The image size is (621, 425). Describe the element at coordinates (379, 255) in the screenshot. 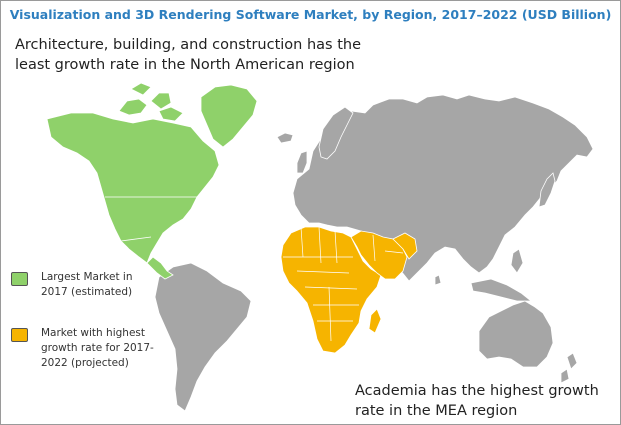

I see `middle-east` at that location.